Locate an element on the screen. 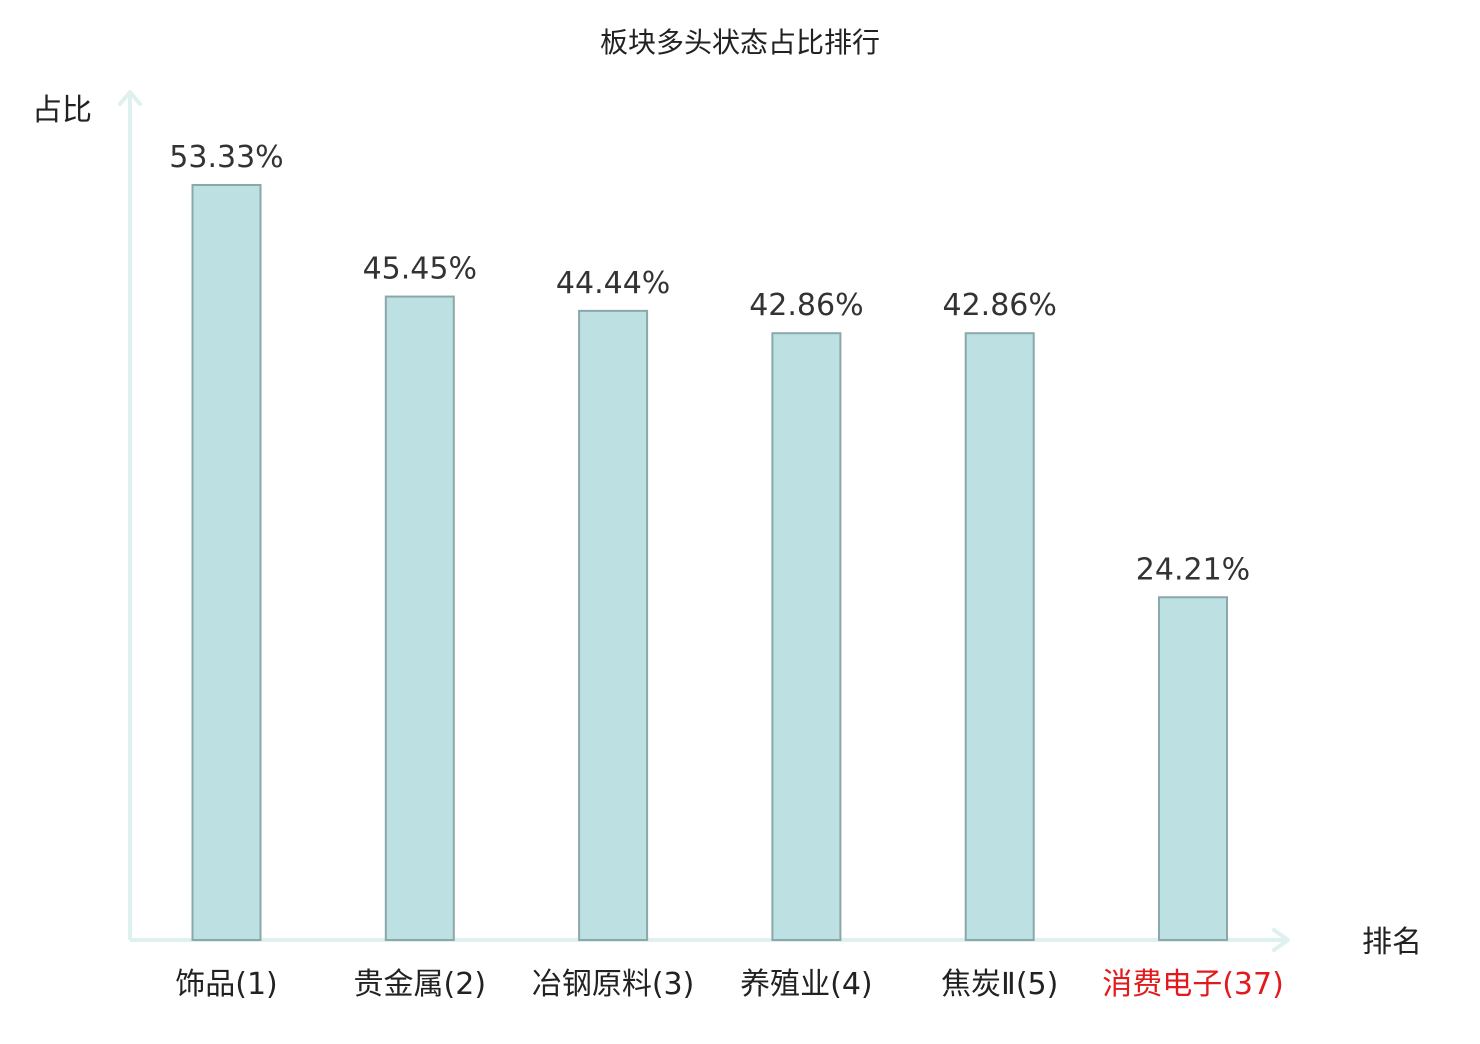  category-rank: (2) is located at coordinates (465, 984).